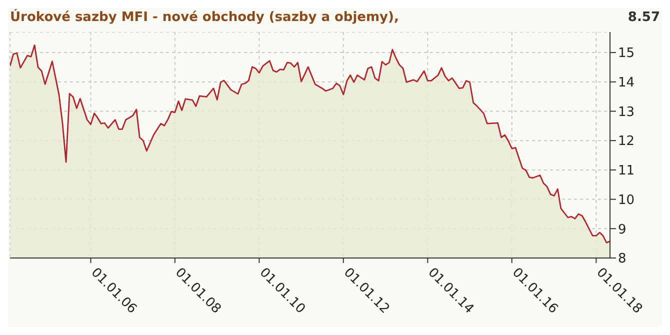 Image resolution: width=670 pixels, height=335 pixels. Describe the element at coordinates (644, 17) in the screenshot. I see `text: 8.57` at that location.